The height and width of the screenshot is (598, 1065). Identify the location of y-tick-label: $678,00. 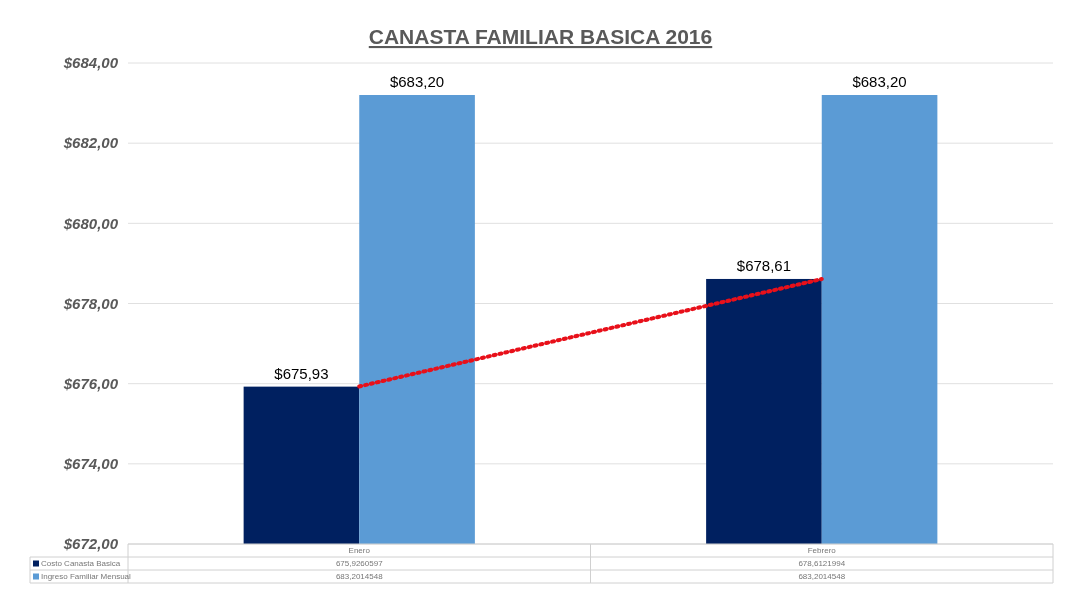
(90, 303).